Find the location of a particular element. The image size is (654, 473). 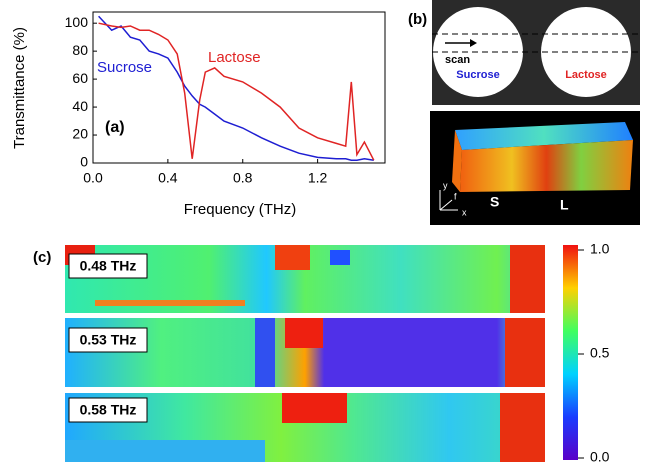

panel-label: (c) is located at coordinates (42, 257).